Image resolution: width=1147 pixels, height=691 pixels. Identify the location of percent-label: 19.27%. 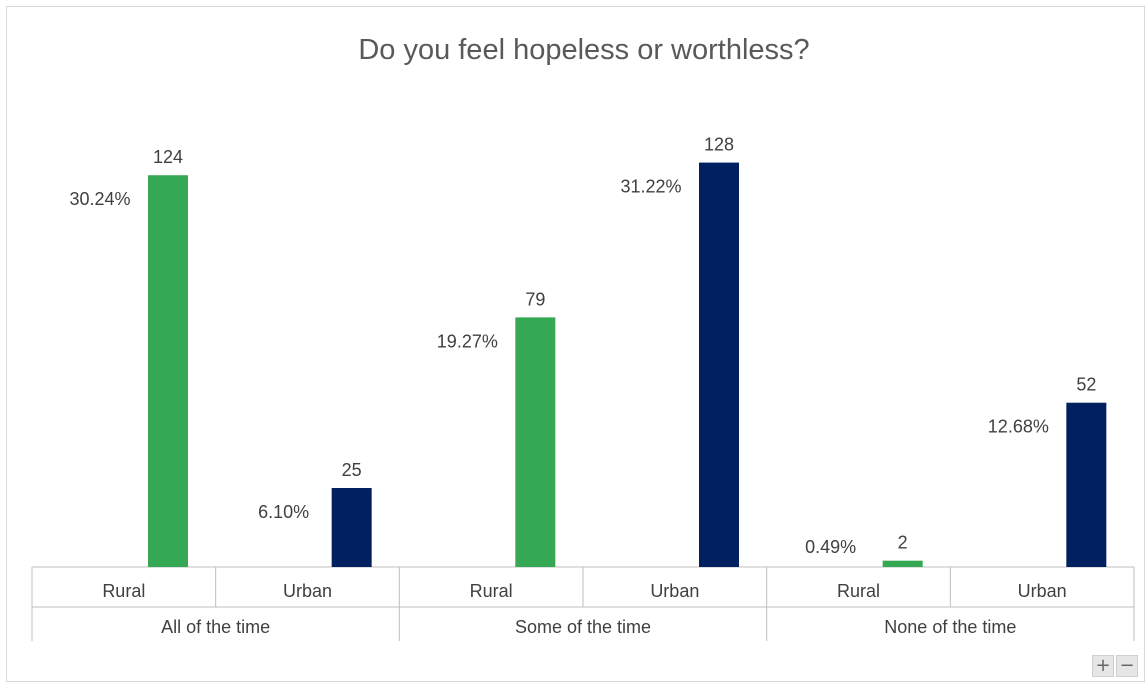
(467, 341).